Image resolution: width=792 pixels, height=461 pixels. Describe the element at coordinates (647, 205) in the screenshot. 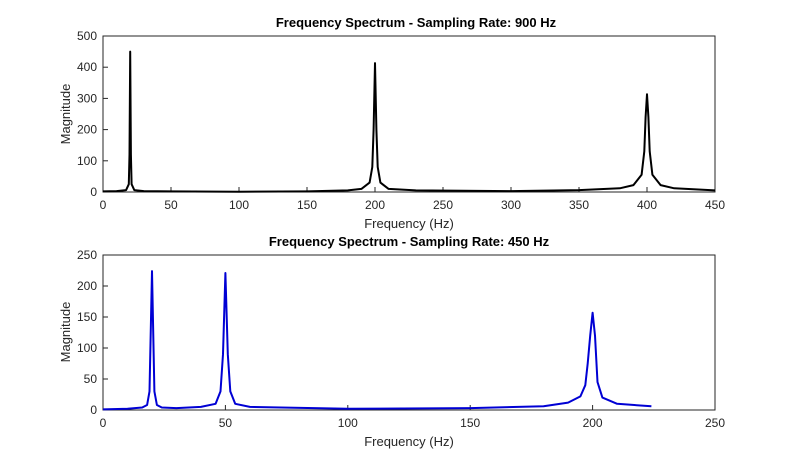

I see `chart-900hz-x-tick-label: 400` at that location.